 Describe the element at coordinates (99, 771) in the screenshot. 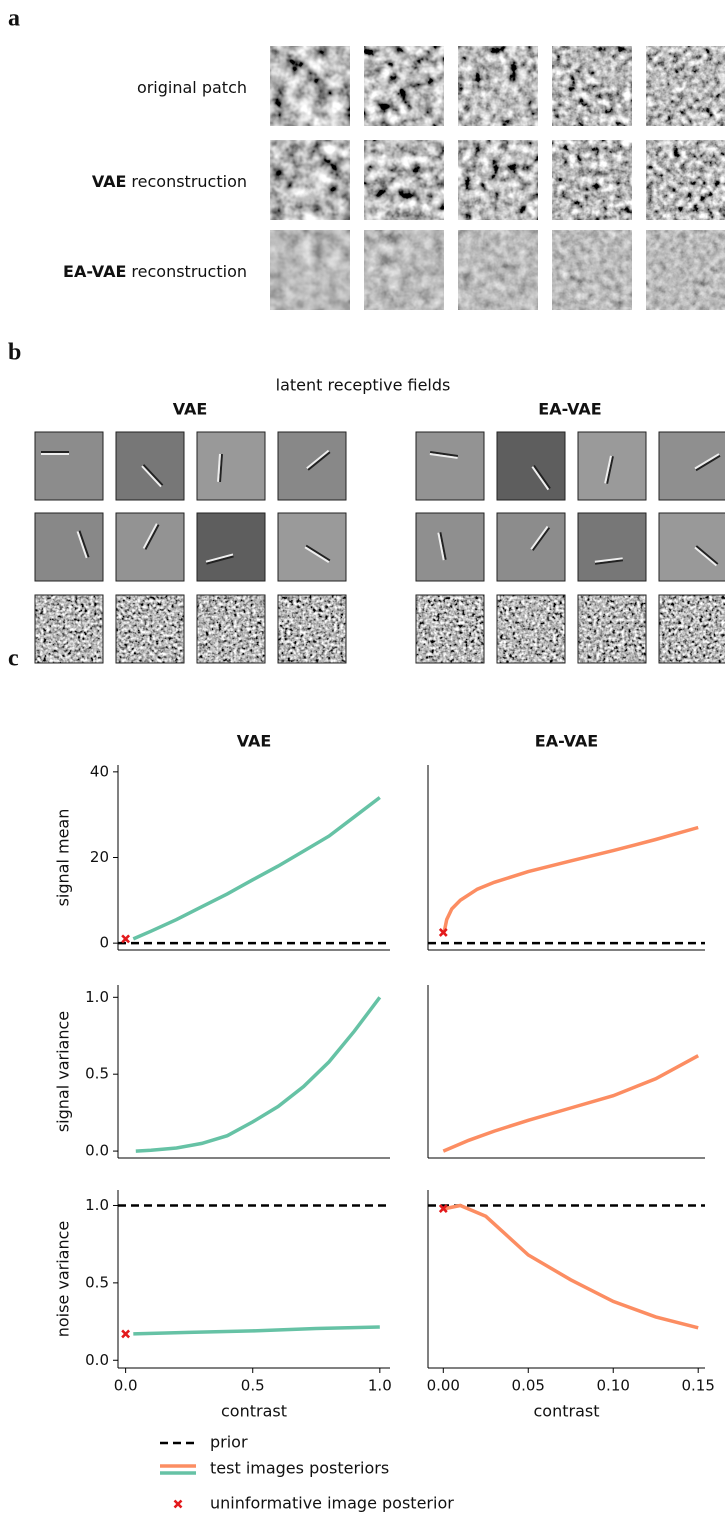

I see `y-tick-label: 40` at that location.